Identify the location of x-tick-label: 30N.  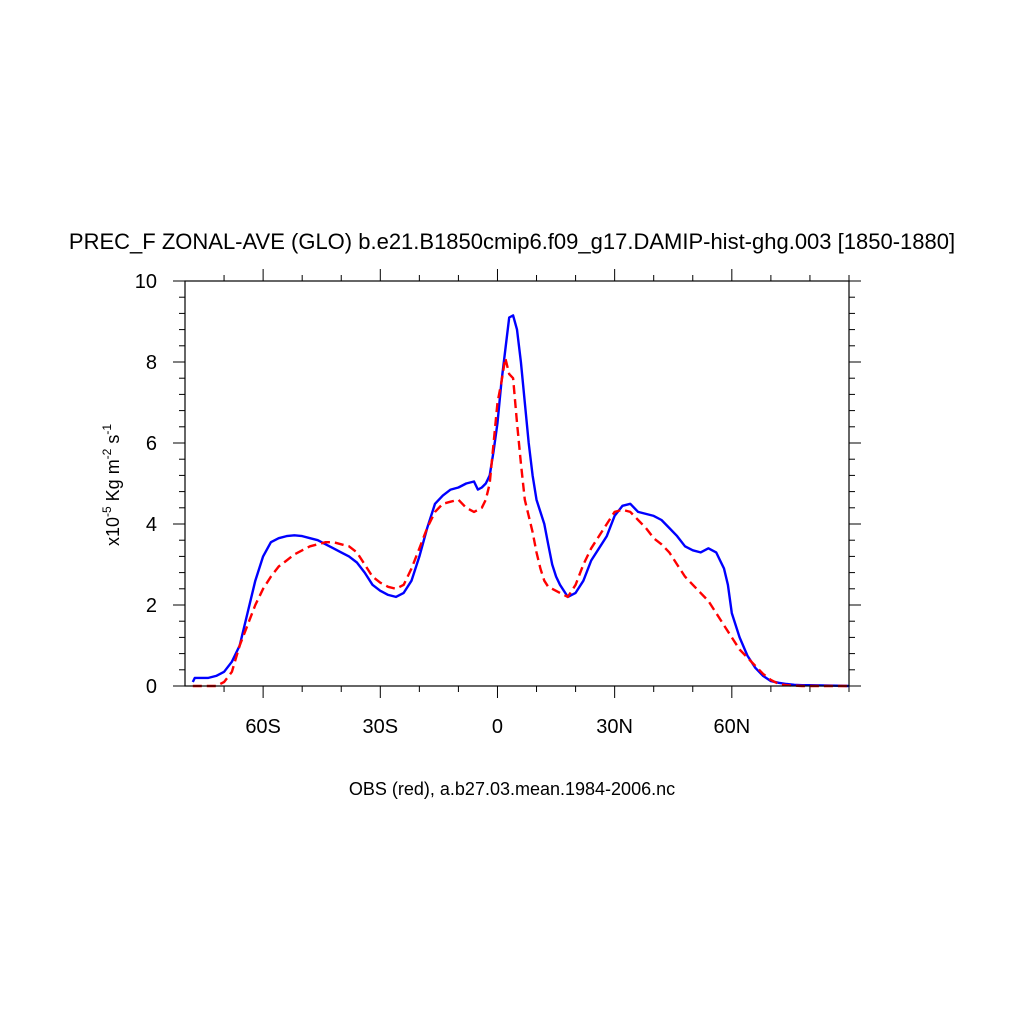
(614, 727).